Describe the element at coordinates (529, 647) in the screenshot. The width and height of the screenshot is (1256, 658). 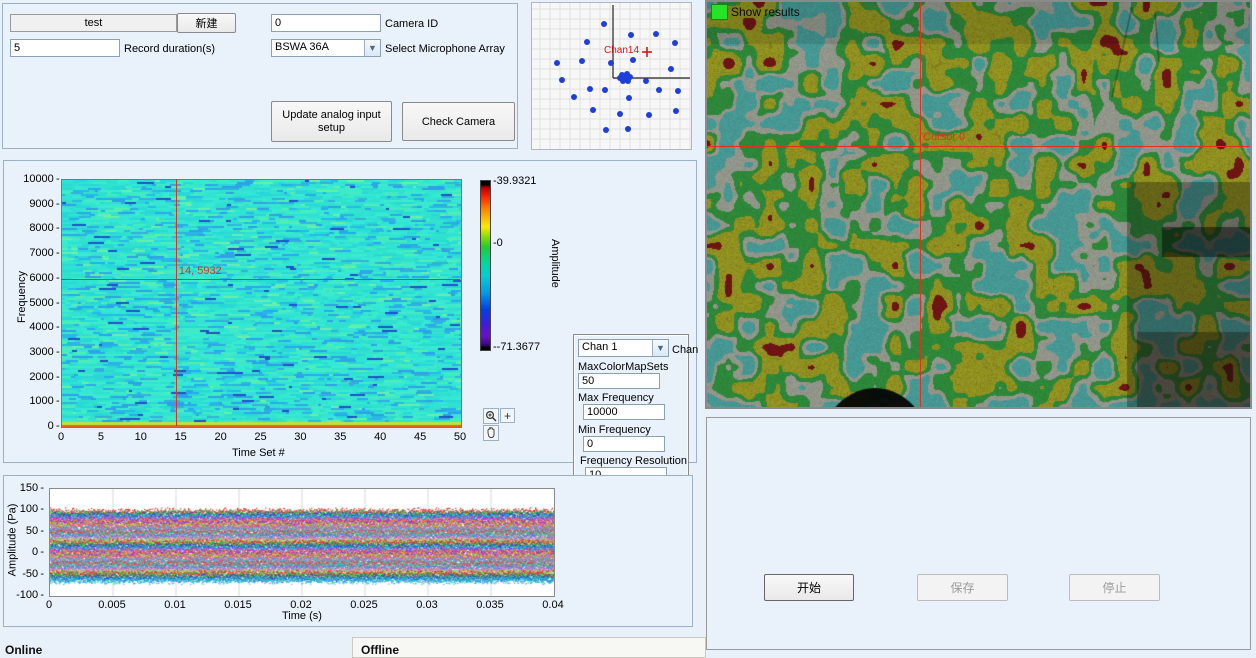
I see `offline-status-box: Offline` at that location.